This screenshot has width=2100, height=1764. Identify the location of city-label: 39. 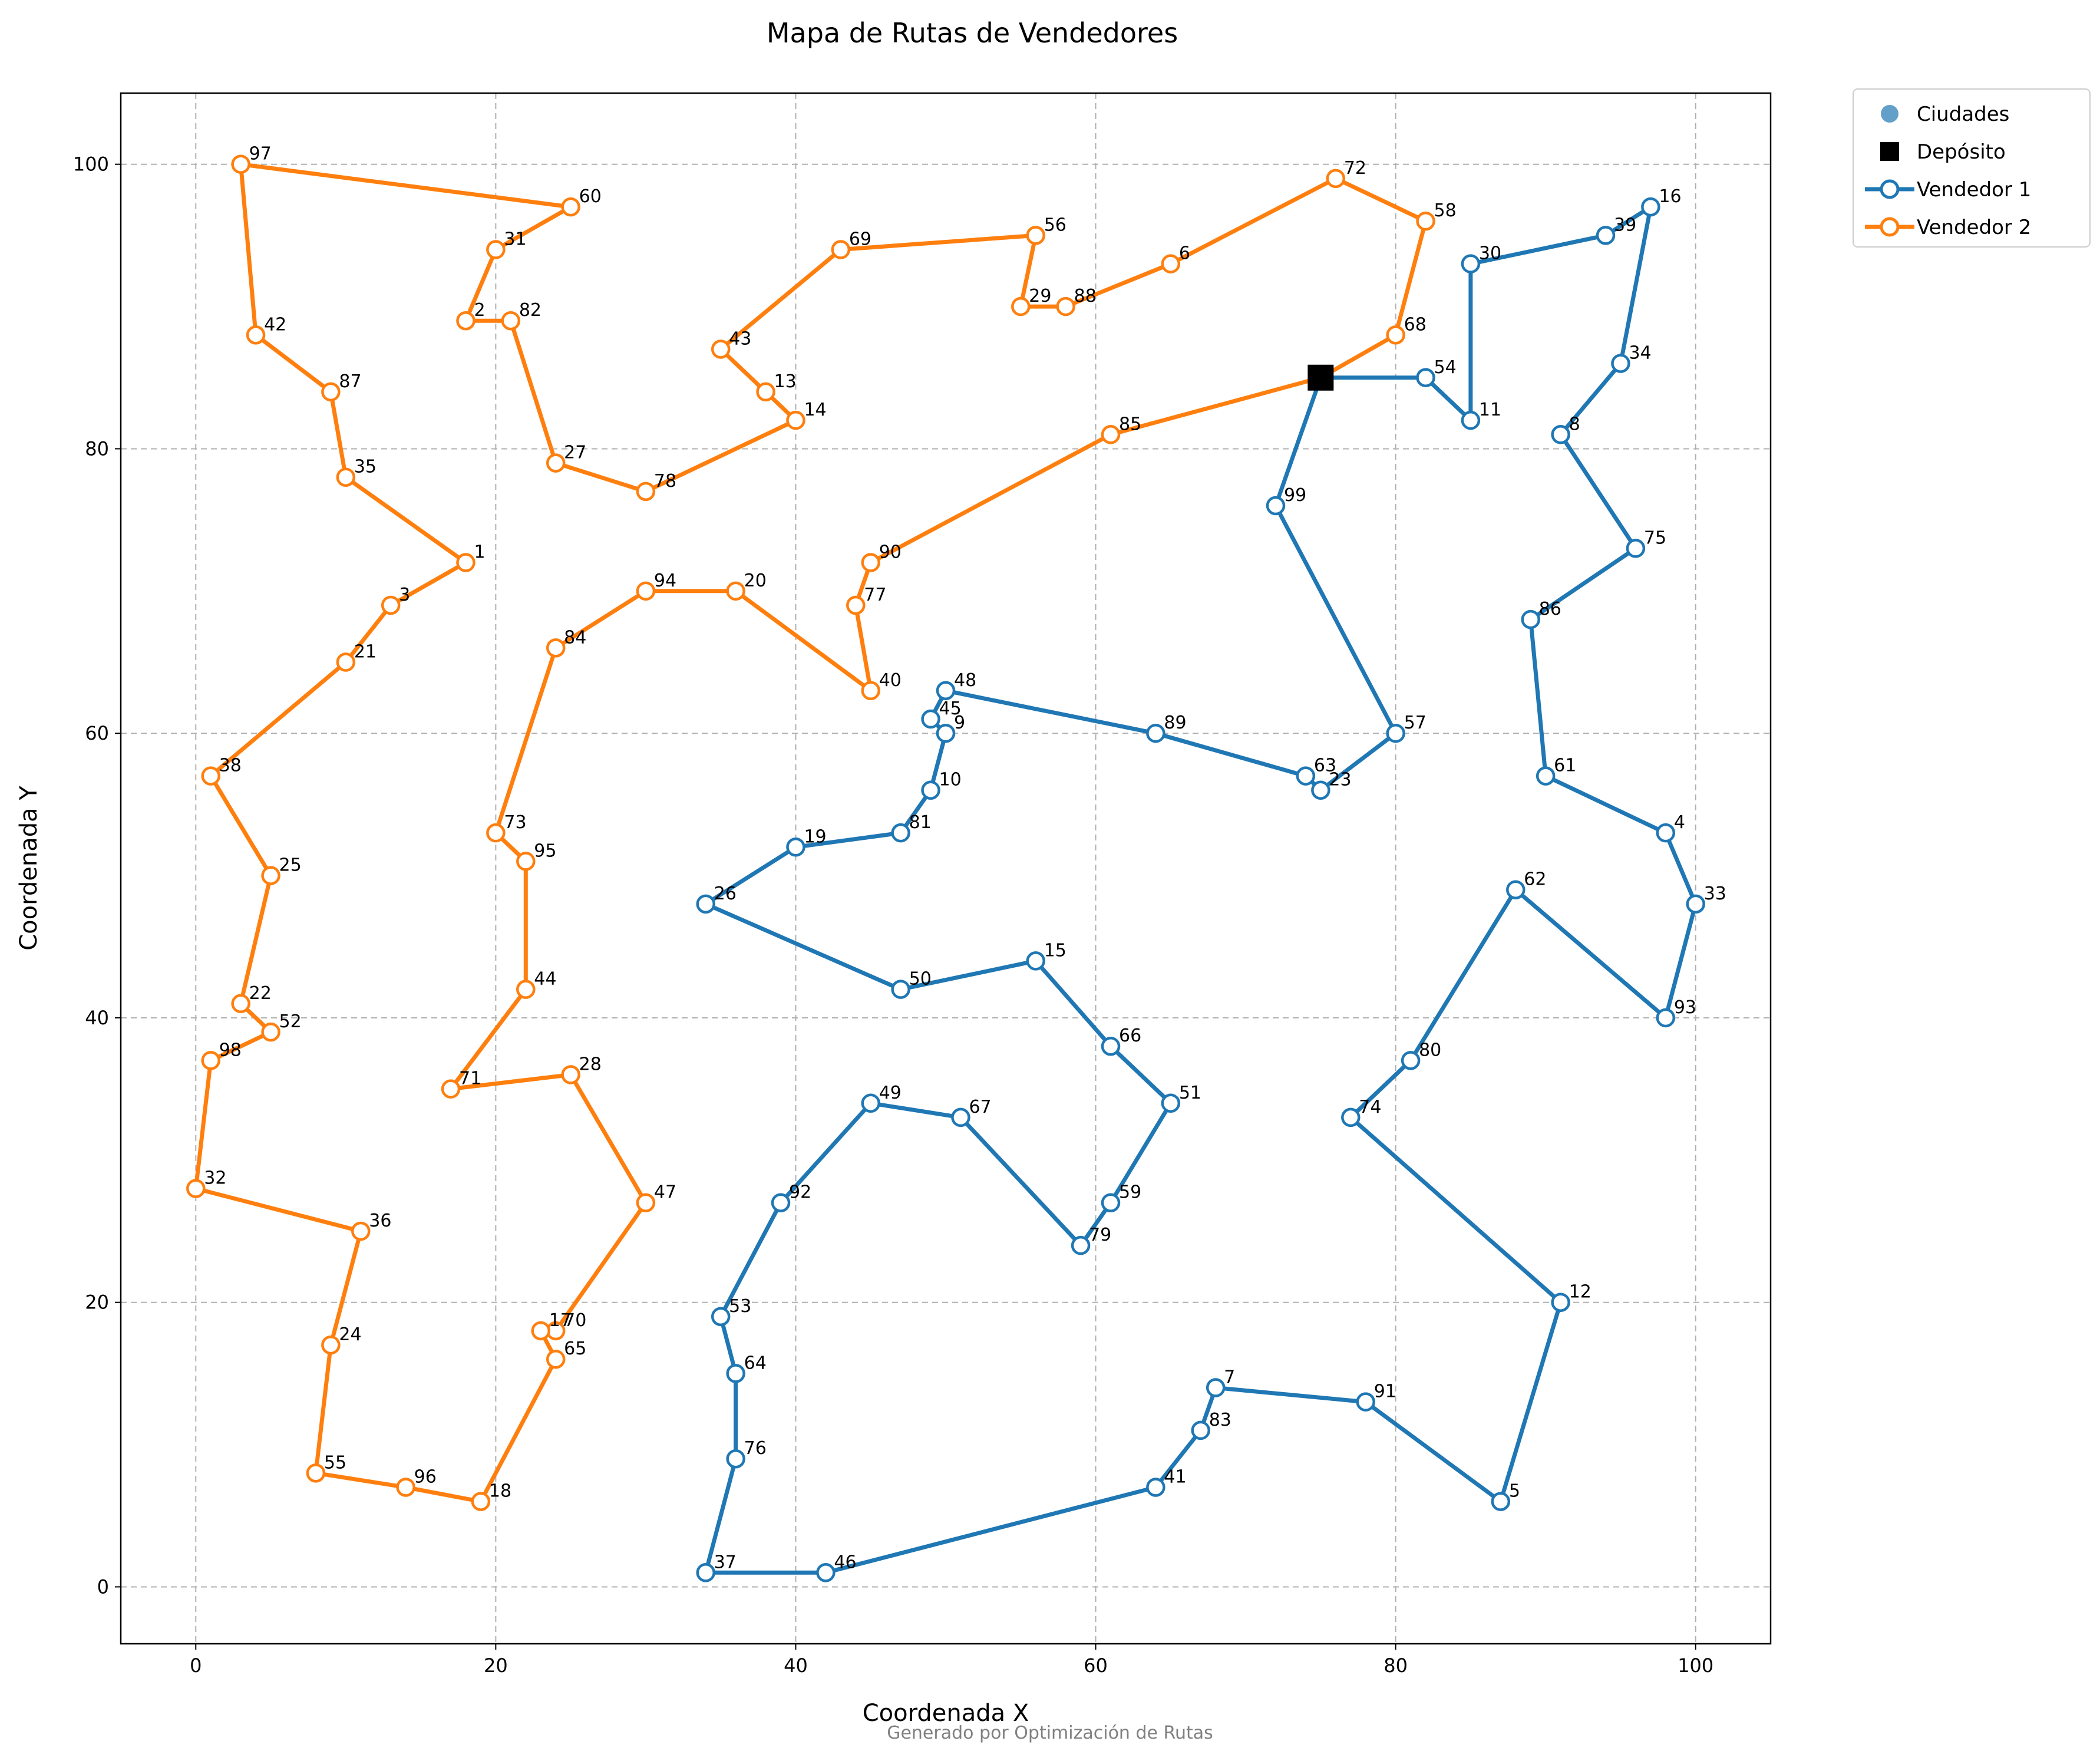
(1625, 225).